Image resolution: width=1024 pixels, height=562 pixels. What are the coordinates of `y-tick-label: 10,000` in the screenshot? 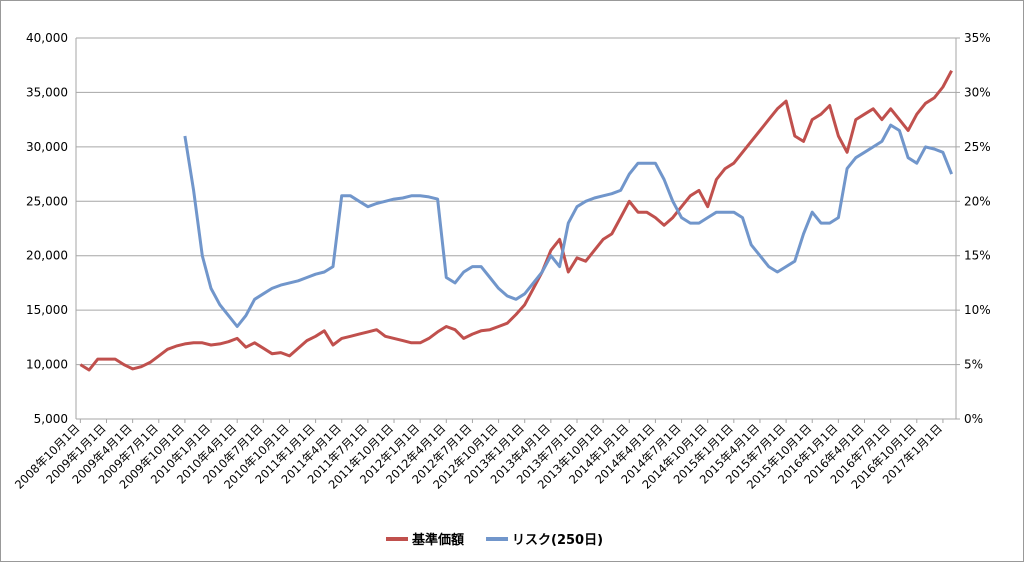 It's located at (47, 365).